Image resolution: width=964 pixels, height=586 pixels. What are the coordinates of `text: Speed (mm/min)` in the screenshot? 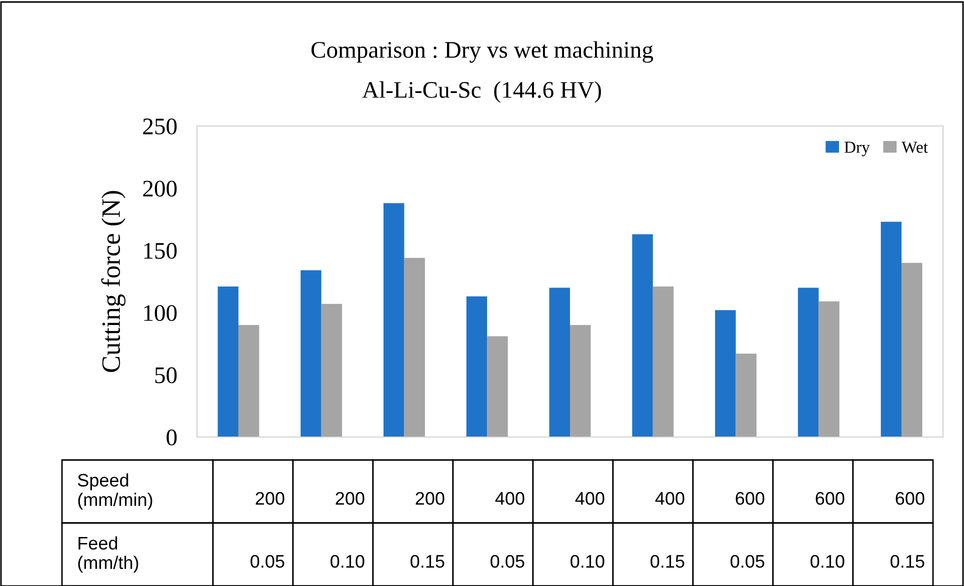 It's located at (115, 491).